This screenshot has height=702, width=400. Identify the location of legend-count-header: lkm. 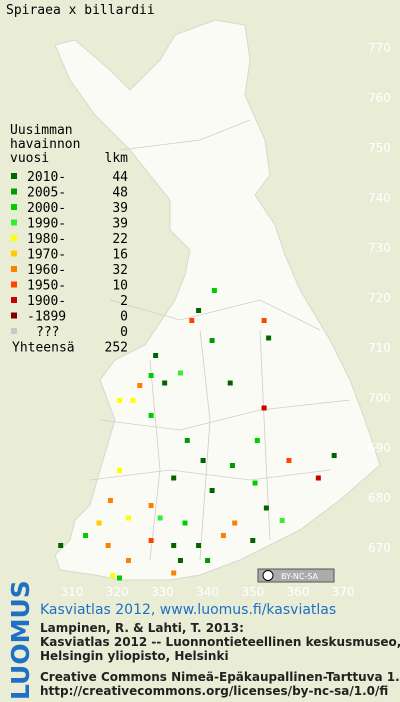
(117, 158).